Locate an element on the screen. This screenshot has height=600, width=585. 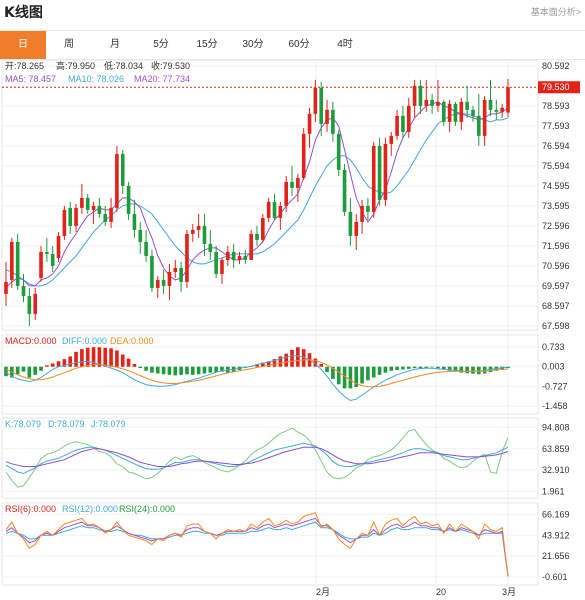
tab-30min: 30分 is located at coordinates (253, 44).